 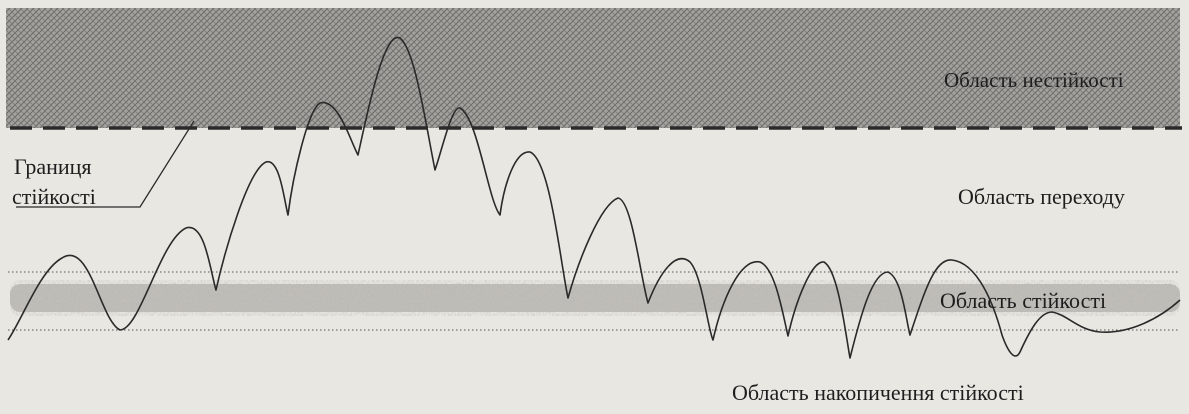 I want to click on boundary-pointer-line, so click(x=105, y=164).